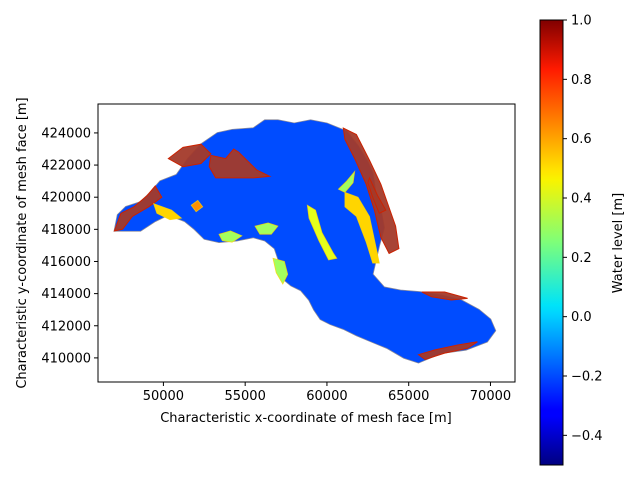  I want to click on colorbar-ticks: −0.4 −0.2 0.0 0.2 0.4 0.6 0.8 1.0, so click(583, 229).